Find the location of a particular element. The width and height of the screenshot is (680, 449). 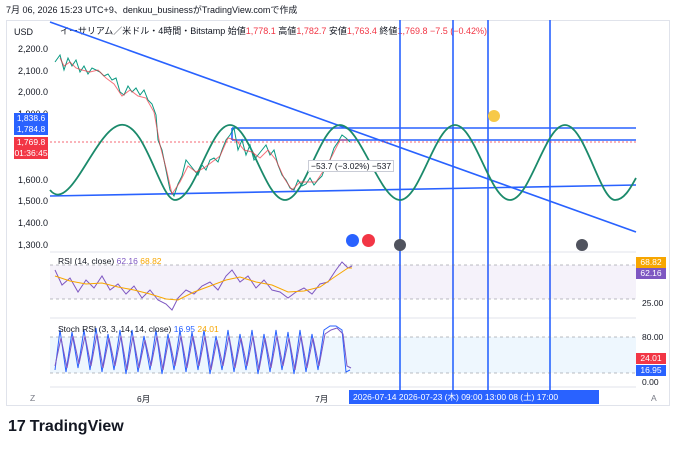

rsi-value: 62.16 is located at coordinates (127, 261).